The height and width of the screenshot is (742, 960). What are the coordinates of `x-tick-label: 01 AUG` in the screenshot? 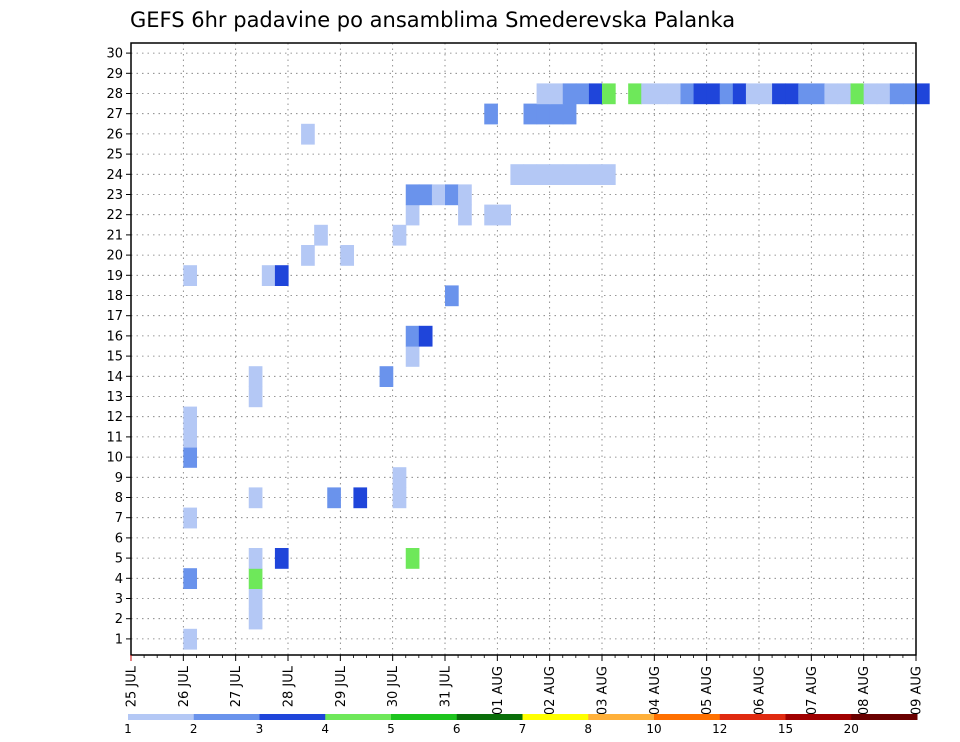 It's located at (498, 690).